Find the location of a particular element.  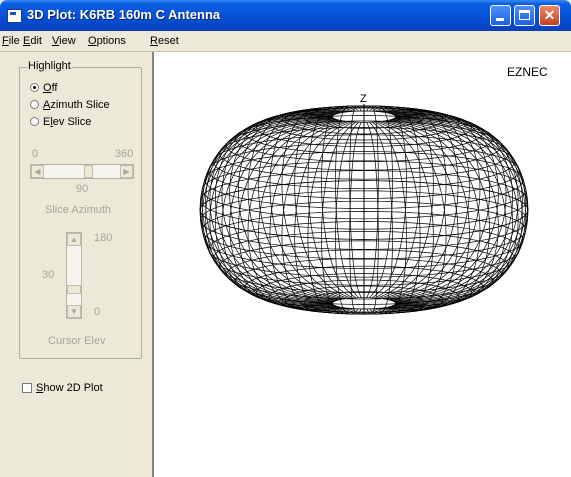

cursor-elev-thumb is located at coordinates (74, 289).